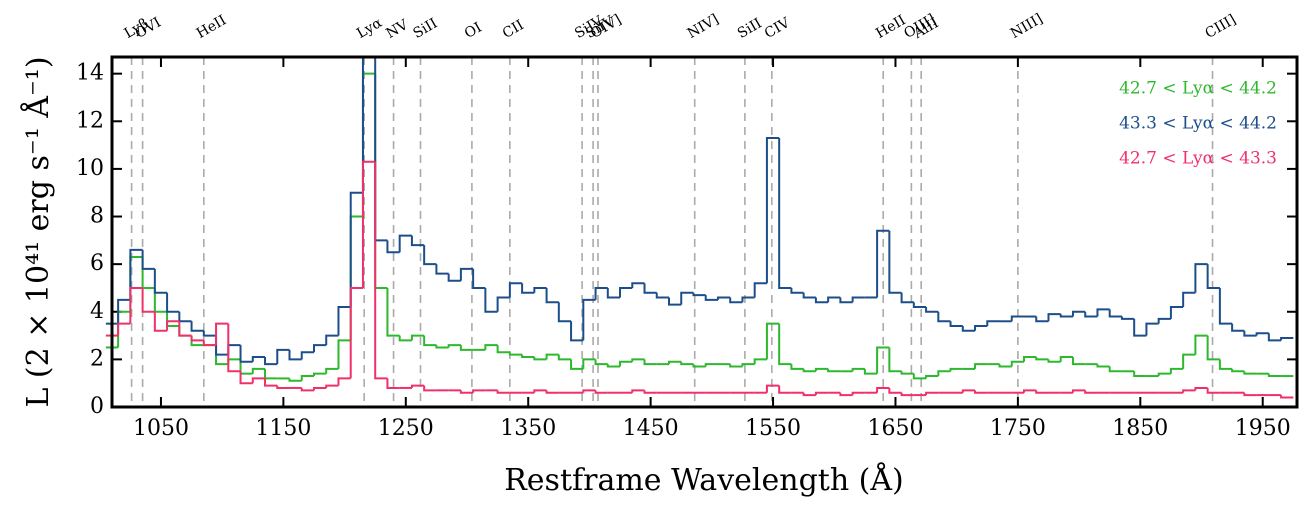 Image resolution: width=1307 pixels, height=505 pixels. I want to click on x-tick-label: 1650, so click(895, 428).